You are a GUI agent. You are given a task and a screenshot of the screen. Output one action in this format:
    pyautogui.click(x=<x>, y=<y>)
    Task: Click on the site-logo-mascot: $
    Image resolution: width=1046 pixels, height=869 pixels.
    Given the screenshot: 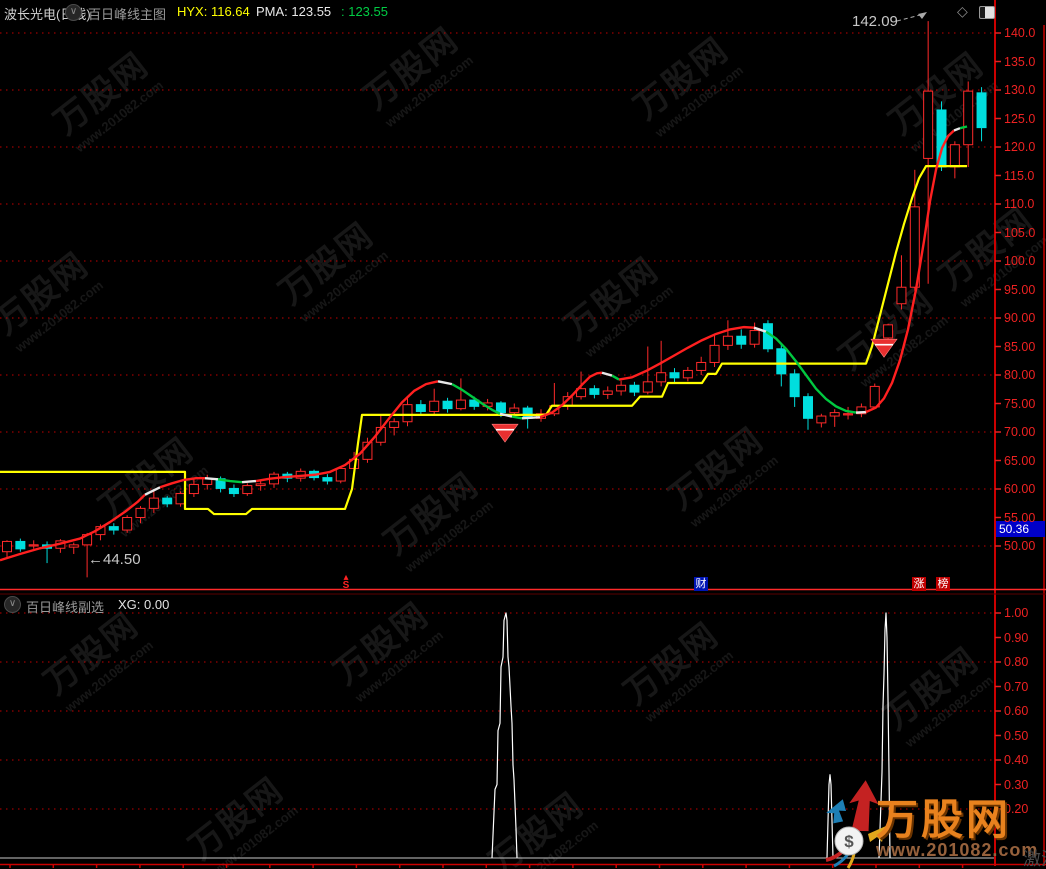 What is the action you would take?
    pyautogui.click(x=855, y=824)
    